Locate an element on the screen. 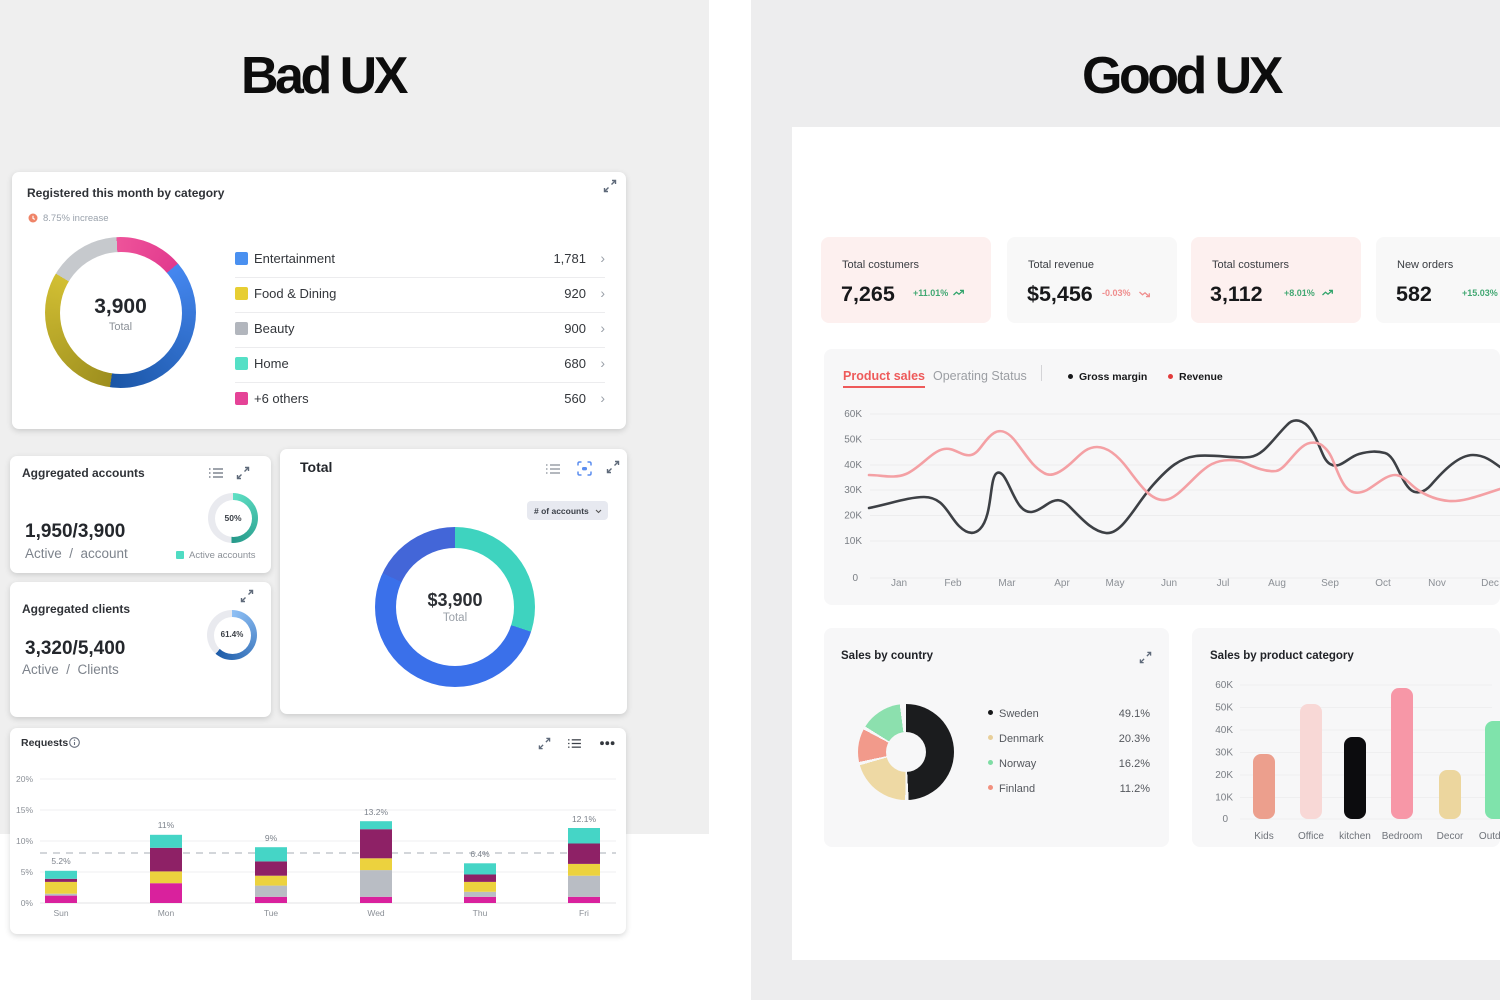 This screenshot has height=1000, width=1500. svg-text: Mar is located at coordinates (1007, 583).